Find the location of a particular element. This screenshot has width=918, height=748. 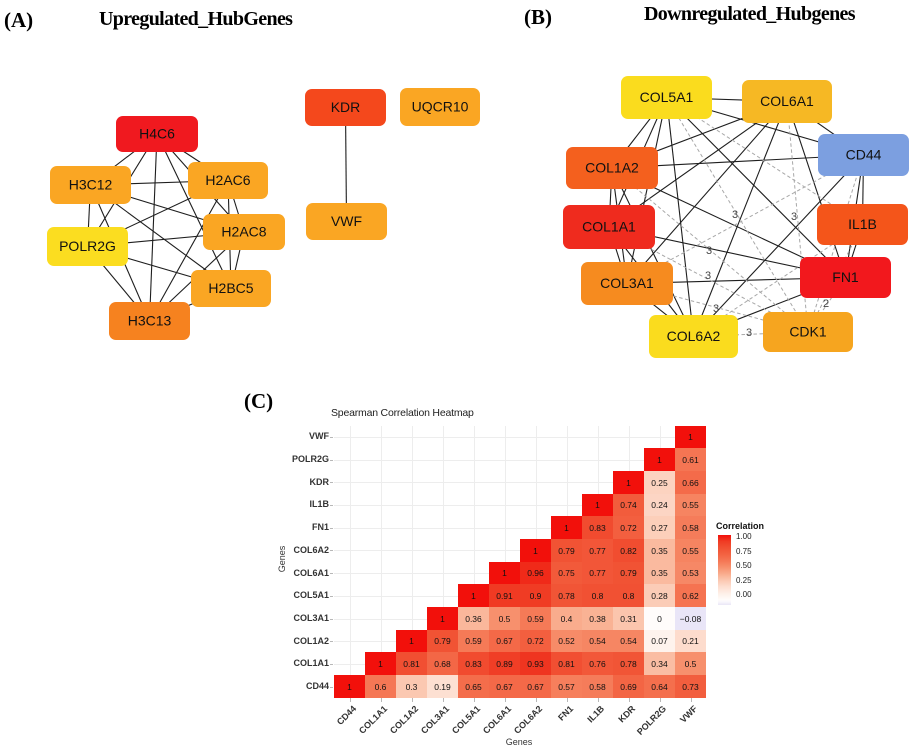

svg-text: H2AC6 is located at coordinates (227, 180).